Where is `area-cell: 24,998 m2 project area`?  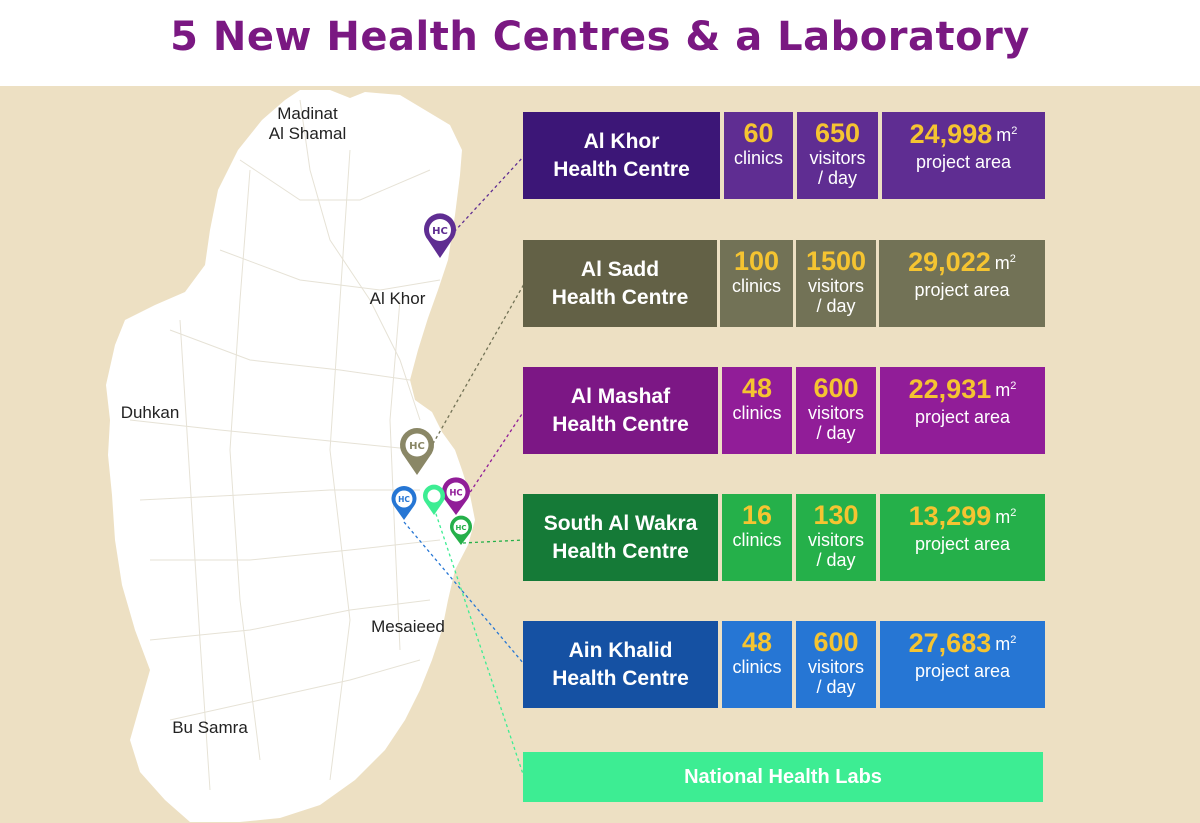
area-cell: 24,998 m2 project area is located at coordinates (963, 155).